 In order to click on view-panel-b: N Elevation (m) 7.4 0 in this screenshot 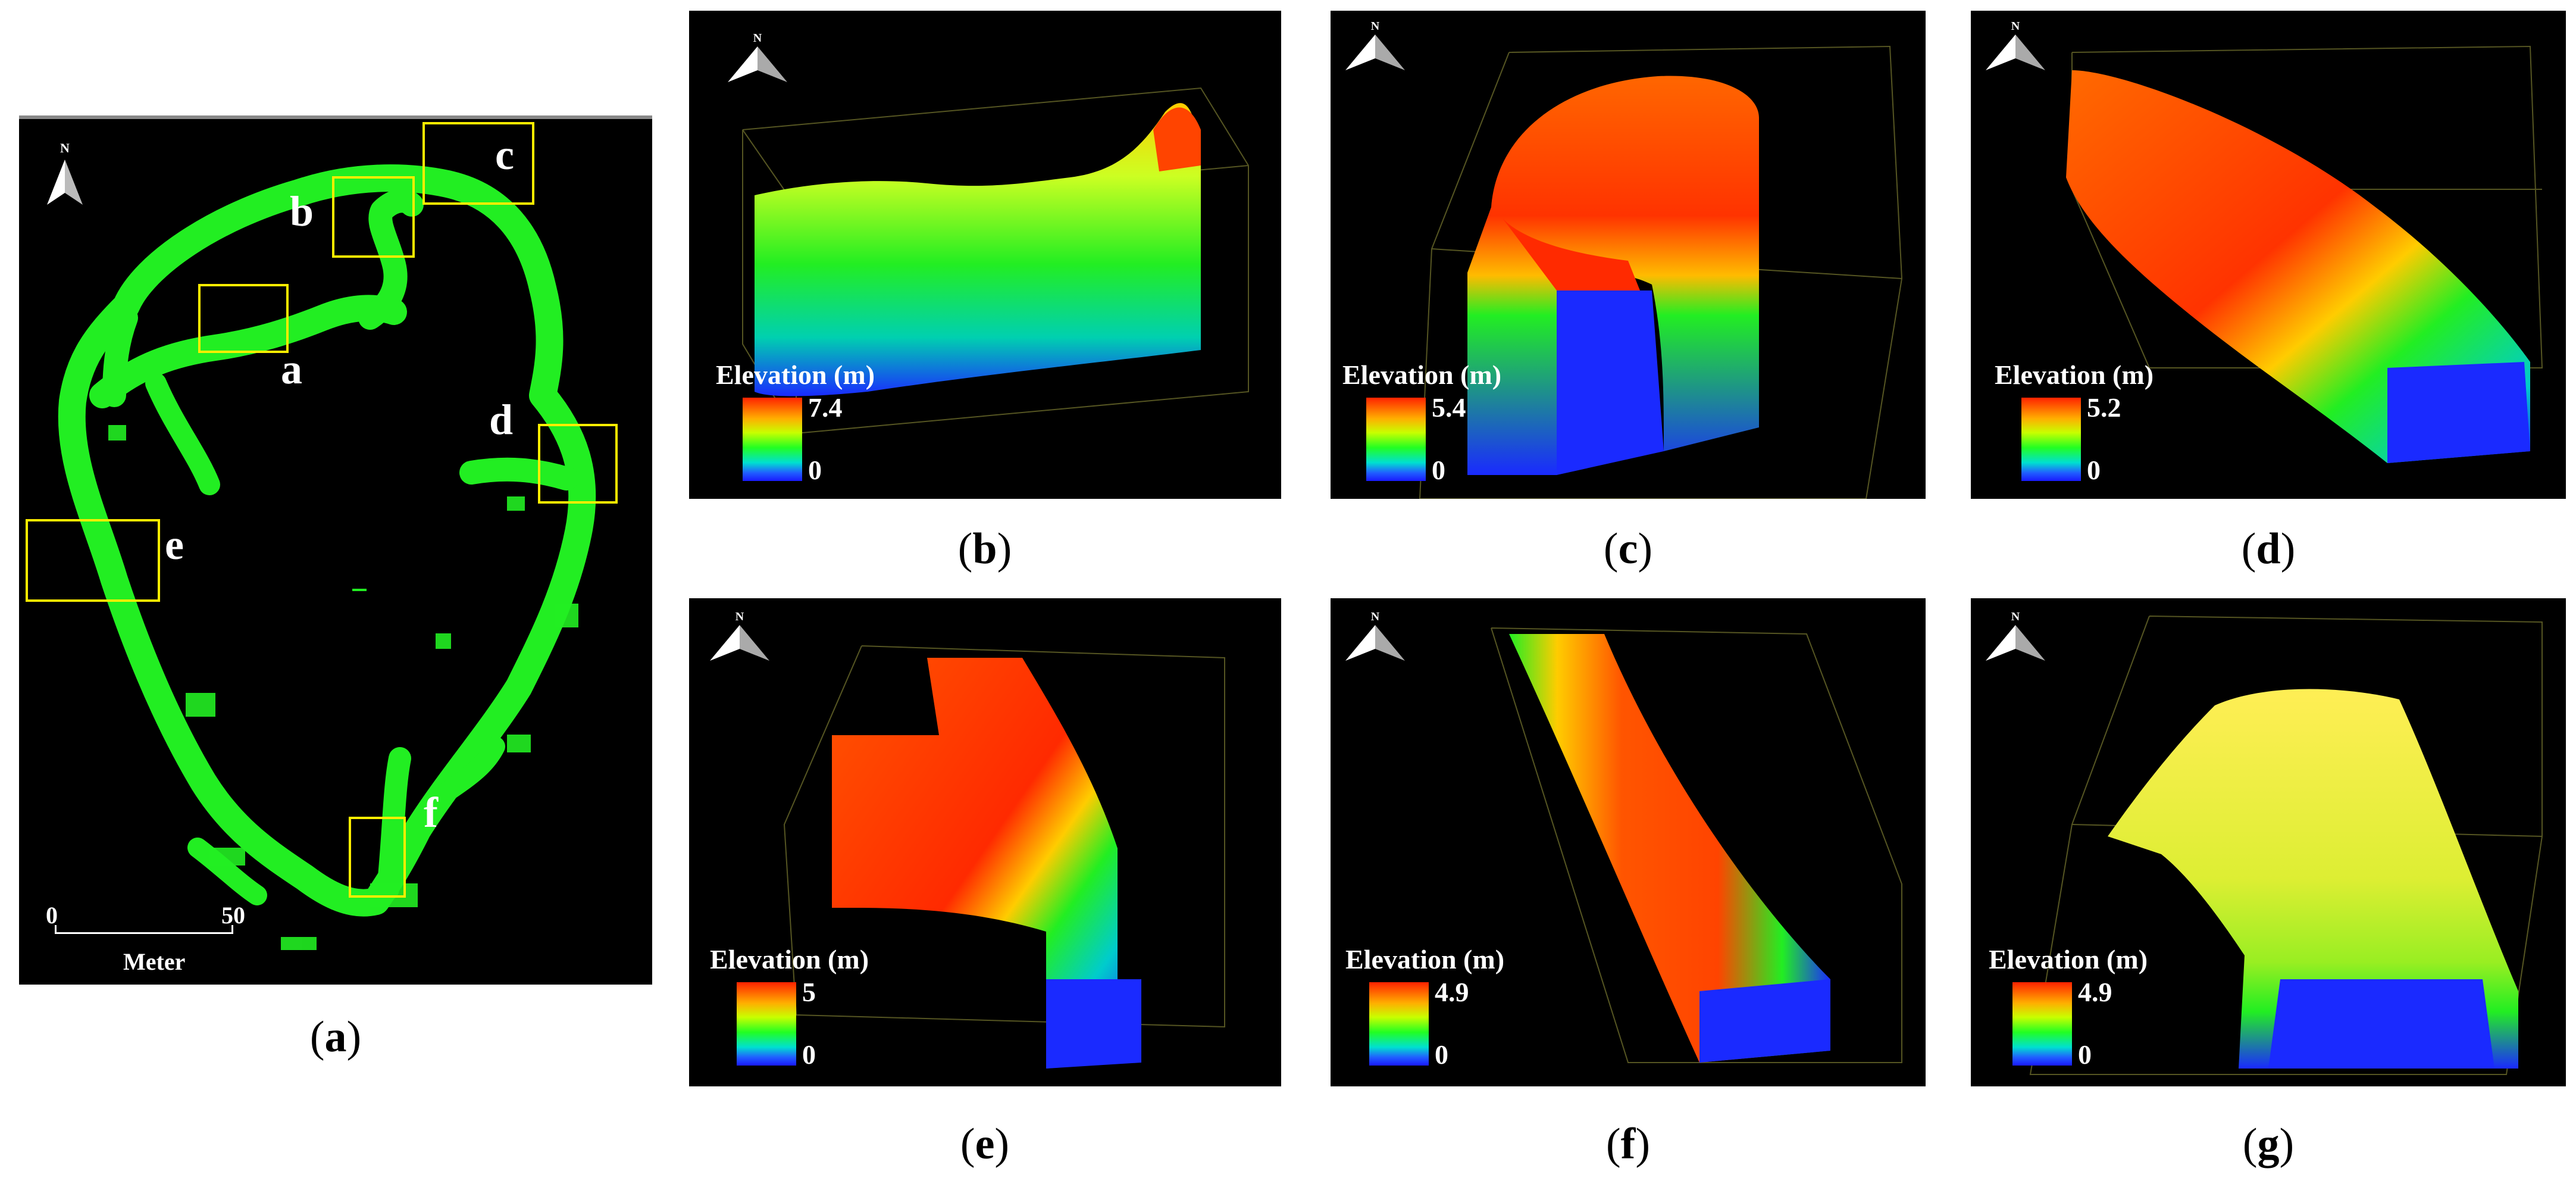, I will do `click(985, 255)`.